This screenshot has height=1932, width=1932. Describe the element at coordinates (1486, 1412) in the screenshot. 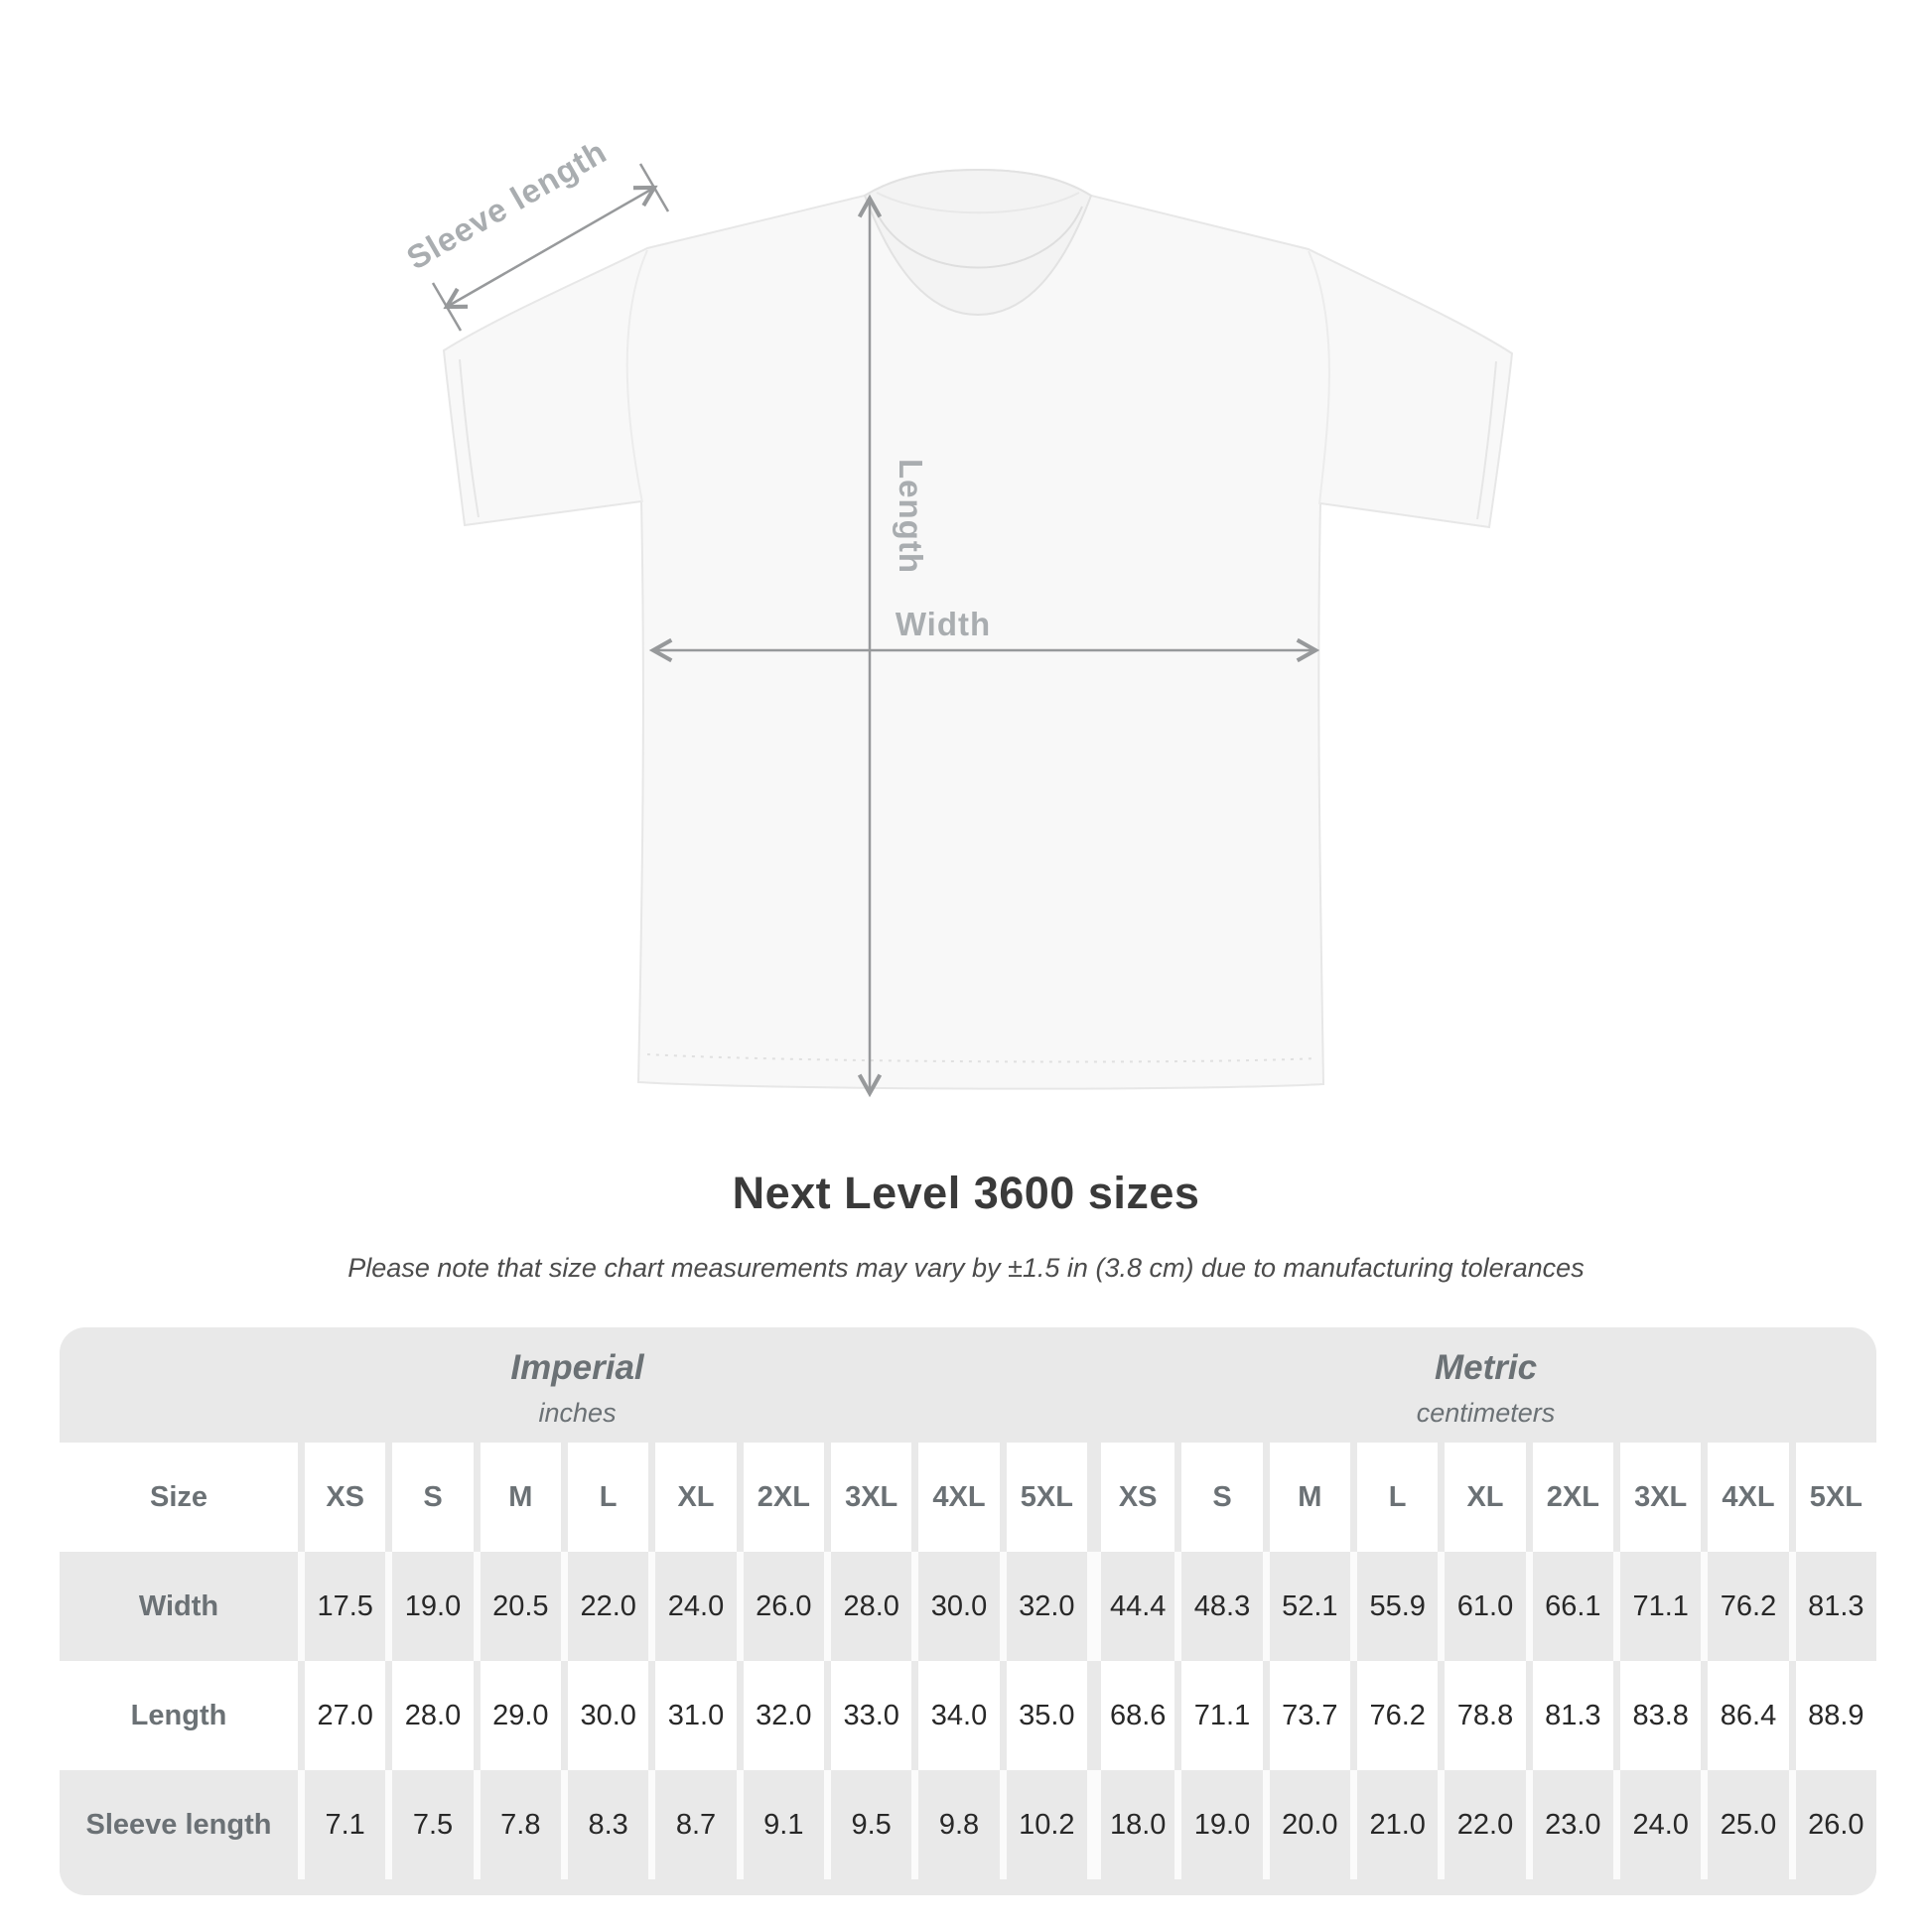

I see `metric-units: centimeters` at that location.